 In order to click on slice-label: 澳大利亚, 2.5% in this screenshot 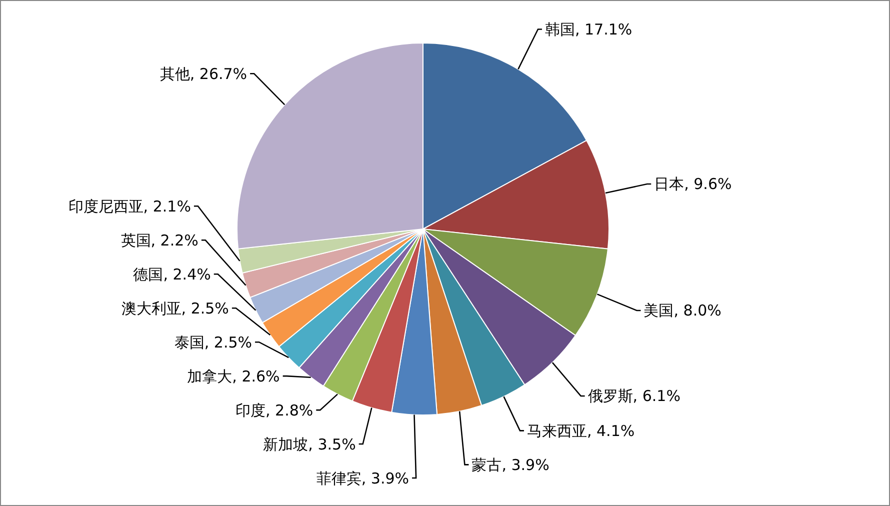, I will do `click(175, 308)`.